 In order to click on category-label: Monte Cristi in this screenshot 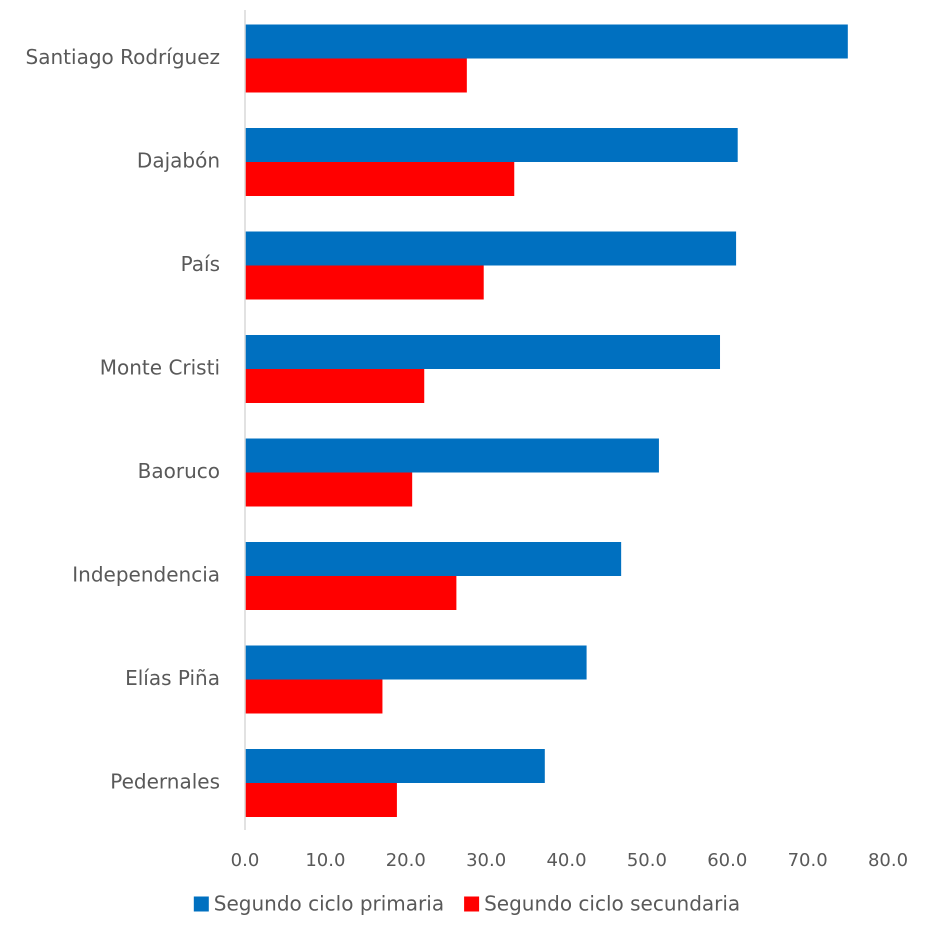, I will do `click(160, 368)`.